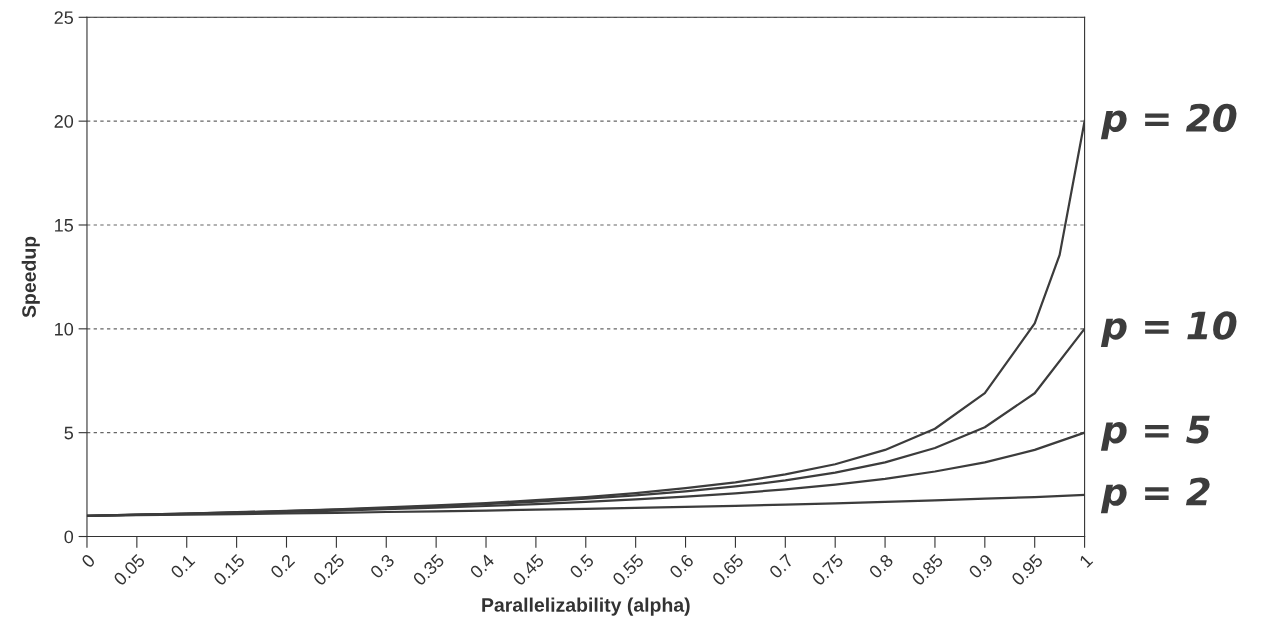  What do you see at coordinates (282, 566) in the screenshot?
I see `x-tick-label: 0.2` at bounding box center [282, 566].